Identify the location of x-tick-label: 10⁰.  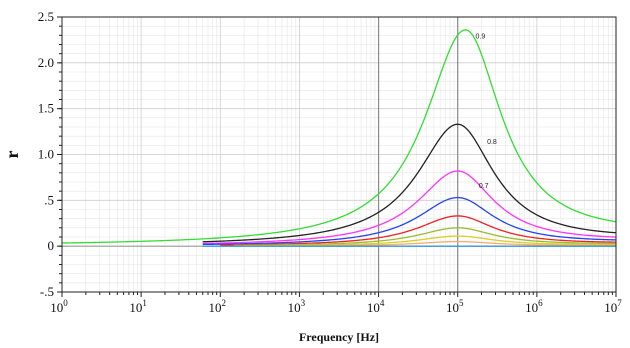
(59, 306).